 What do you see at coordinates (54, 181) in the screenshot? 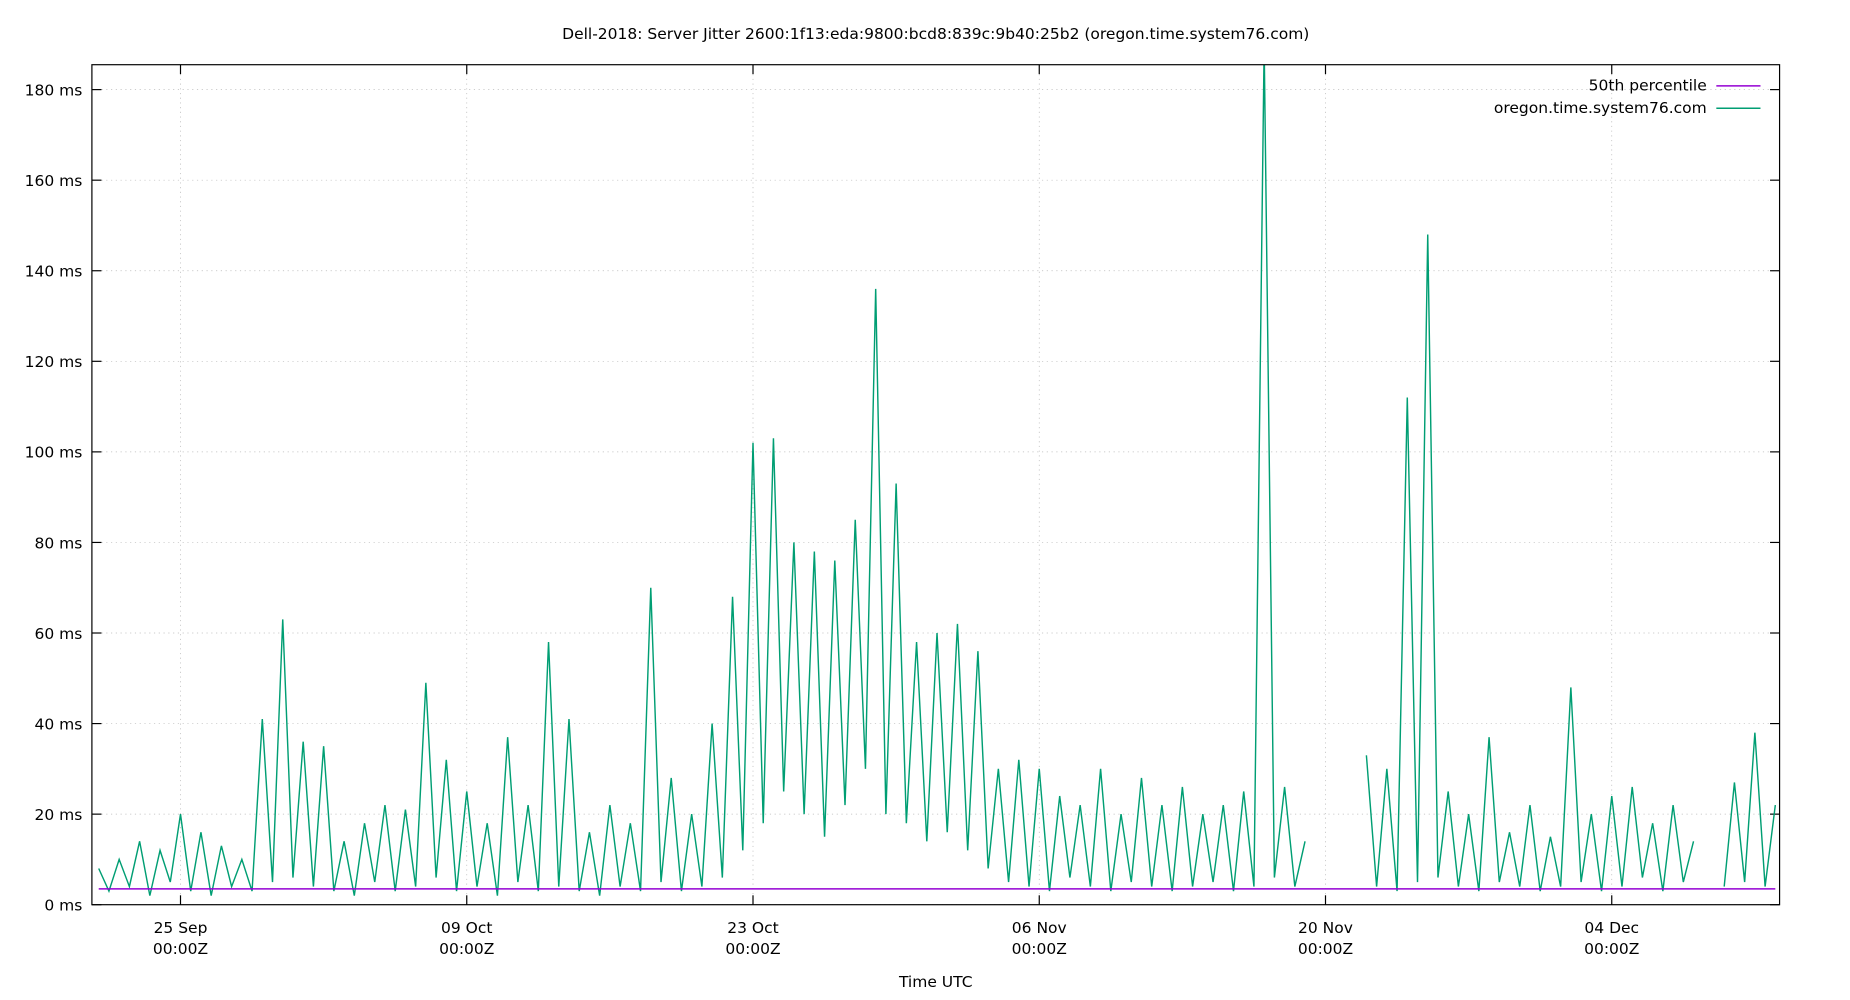
I see `y-tick-label: 160 ms` at bounding box center [54, 181].